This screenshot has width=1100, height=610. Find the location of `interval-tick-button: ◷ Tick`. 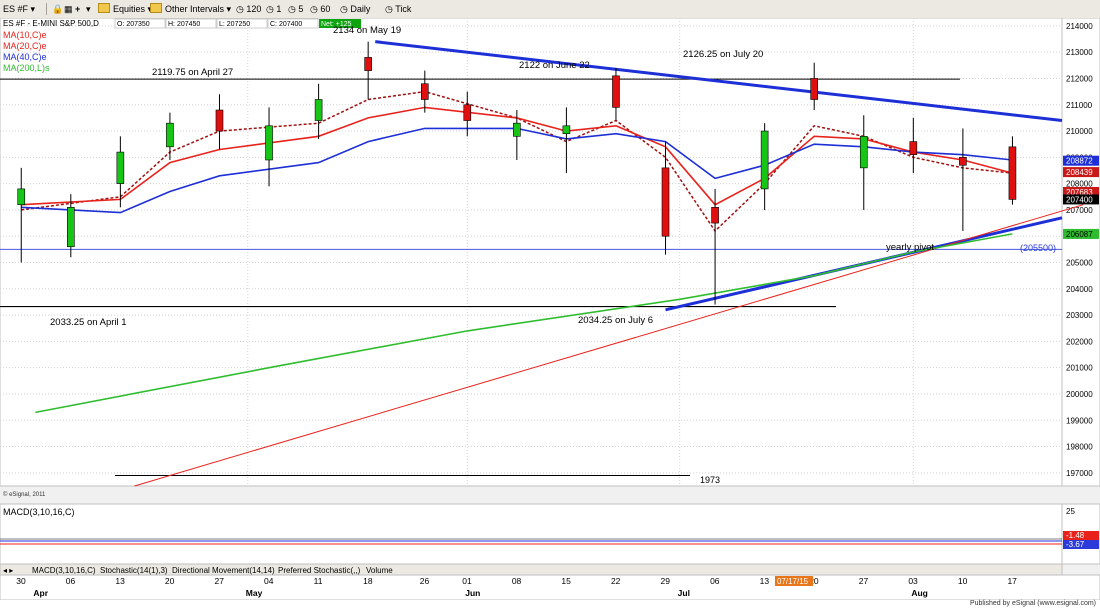

interval-tick-button: ◷ Tick is located at coordinates (398, 9).